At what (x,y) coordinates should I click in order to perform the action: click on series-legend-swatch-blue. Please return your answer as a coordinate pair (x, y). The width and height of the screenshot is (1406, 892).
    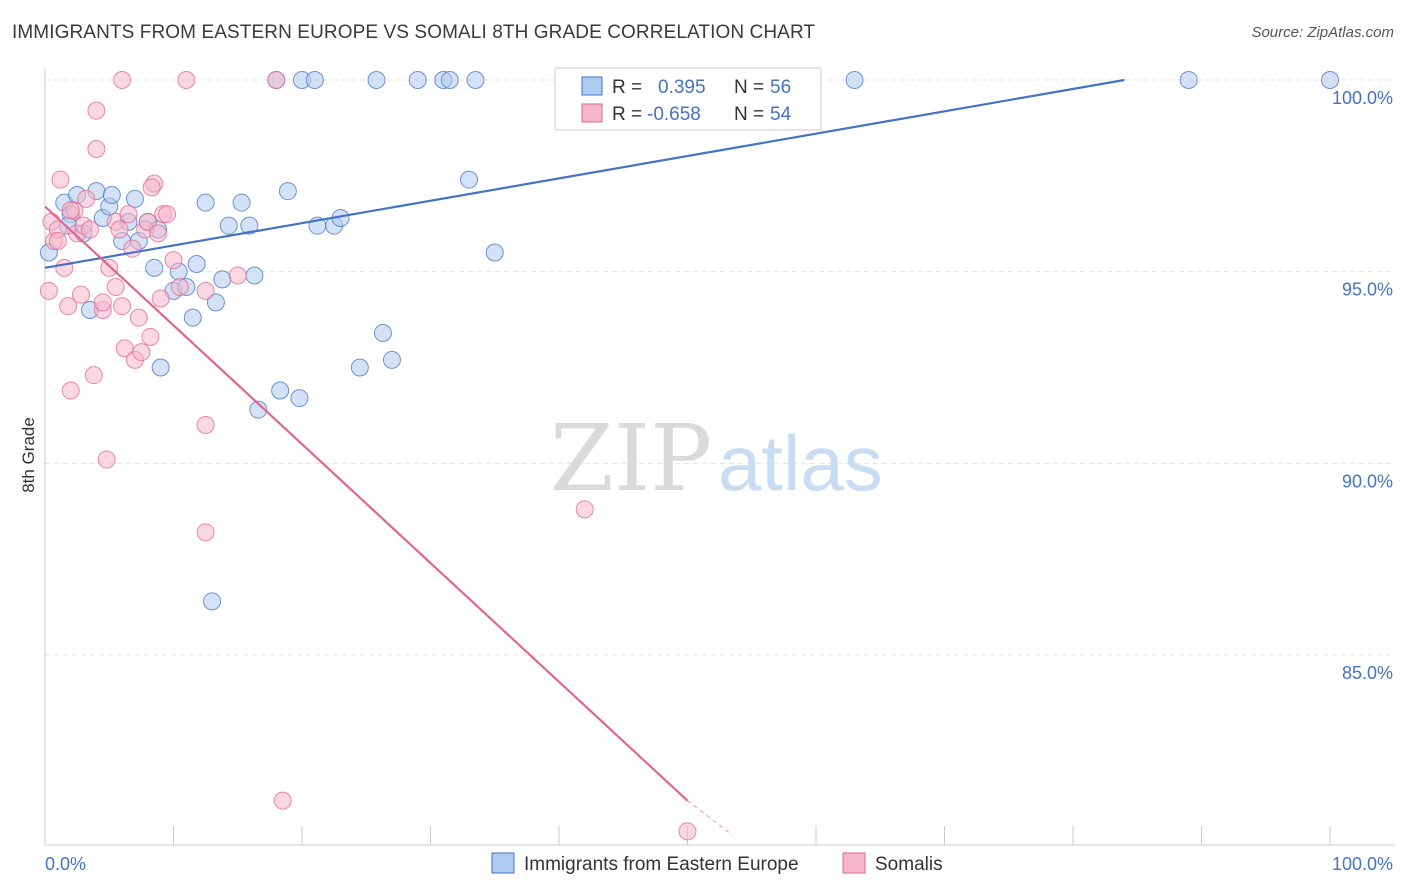
    Looking at the image, I should click on (503, 863).